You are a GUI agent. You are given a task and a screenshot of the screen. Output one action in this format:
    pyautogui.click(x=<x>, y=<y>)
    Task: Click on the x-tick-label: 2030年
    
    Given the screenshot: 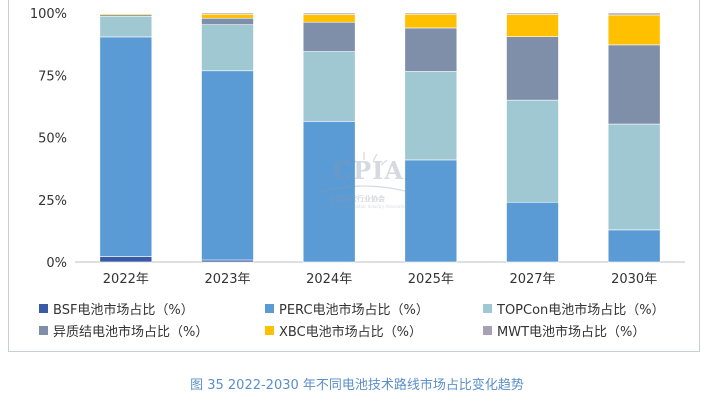 What is the action you would take?
    pyautogui.click(x=634, y=279)
    